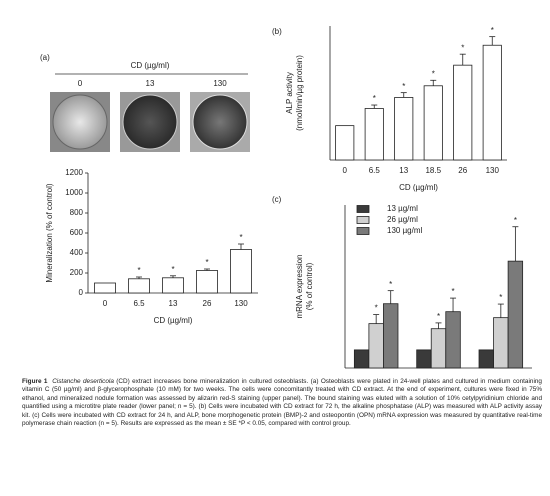  I want to click on panel-label: (b), so click(277, 31).